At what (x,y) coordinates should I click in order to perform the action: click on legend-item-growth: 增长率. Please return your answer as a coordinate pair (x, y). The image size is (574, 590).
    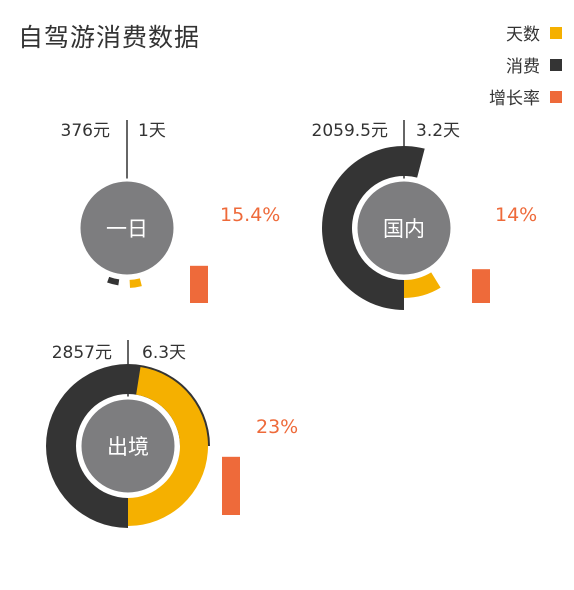
    Looking at the image, I should click on (525, 96).